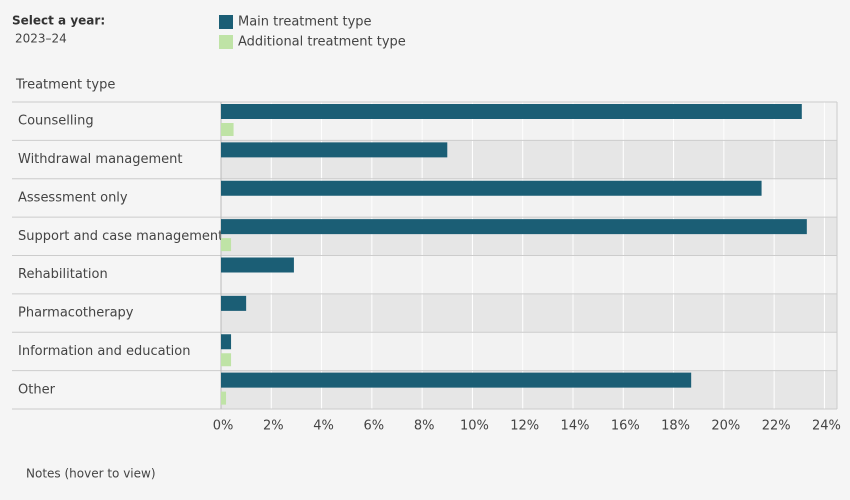 This screenshot has height=500, width=850. I want to click on y-tick-label: Rehabilitation, so click(63, 274).